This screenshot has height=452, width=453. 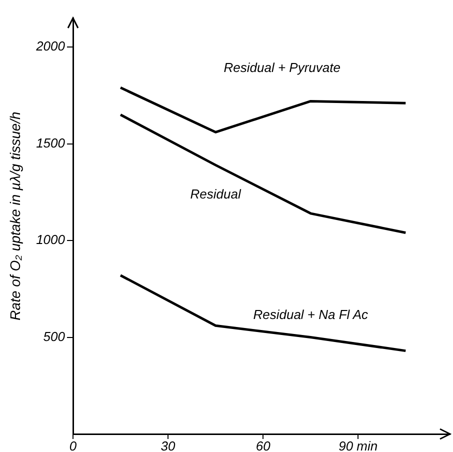 I want to click on x-tick-label: 60, so click(x=264, y=445).